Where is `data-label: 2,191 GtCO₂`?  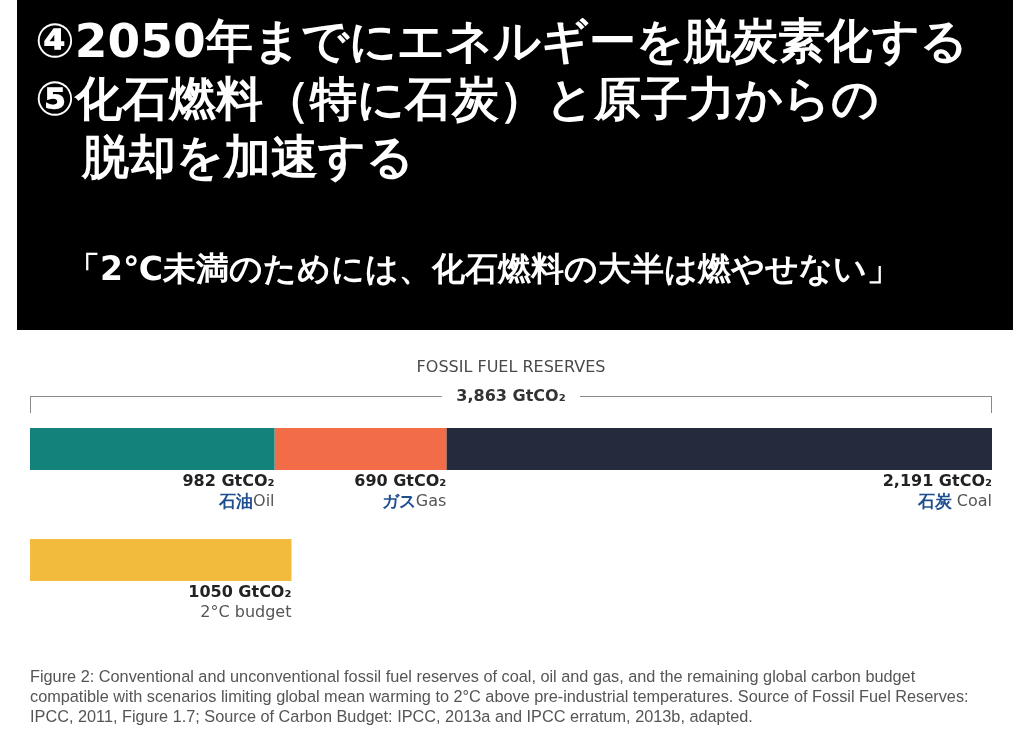 data-label: 2,191 GtCO₂ is located at coordinates (937, 481).